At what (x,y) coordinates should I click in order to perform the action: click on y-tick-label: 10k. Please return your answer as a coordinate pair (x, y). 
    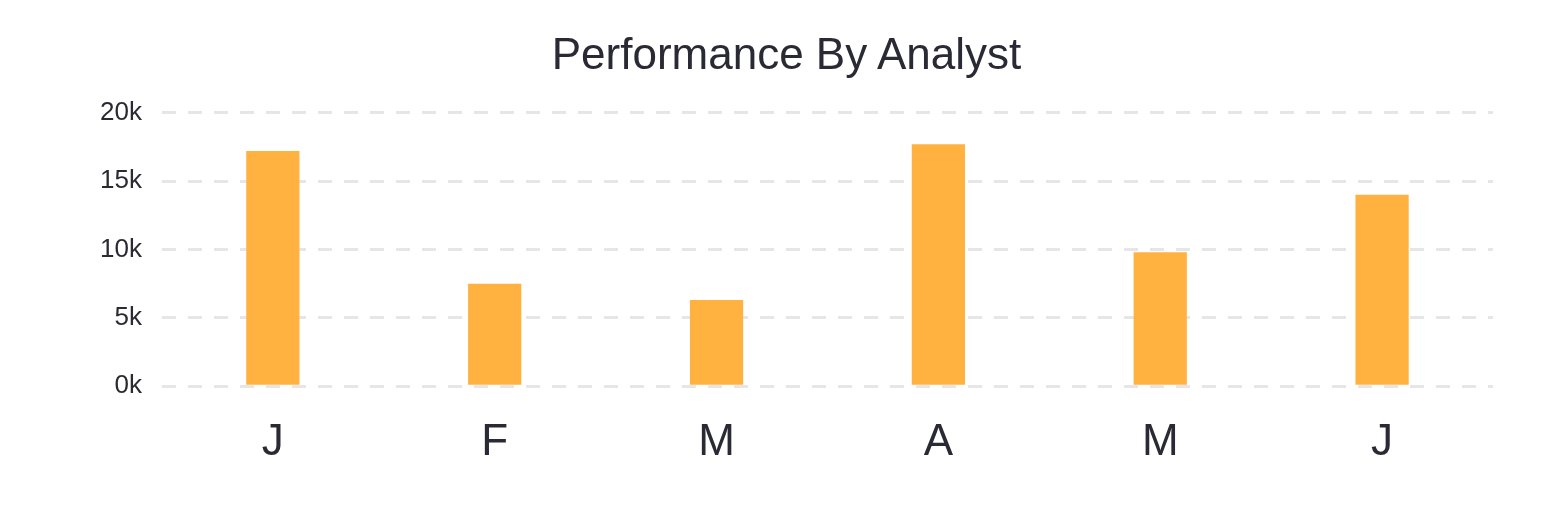
    Looking at the image, I should click on (121, 247).